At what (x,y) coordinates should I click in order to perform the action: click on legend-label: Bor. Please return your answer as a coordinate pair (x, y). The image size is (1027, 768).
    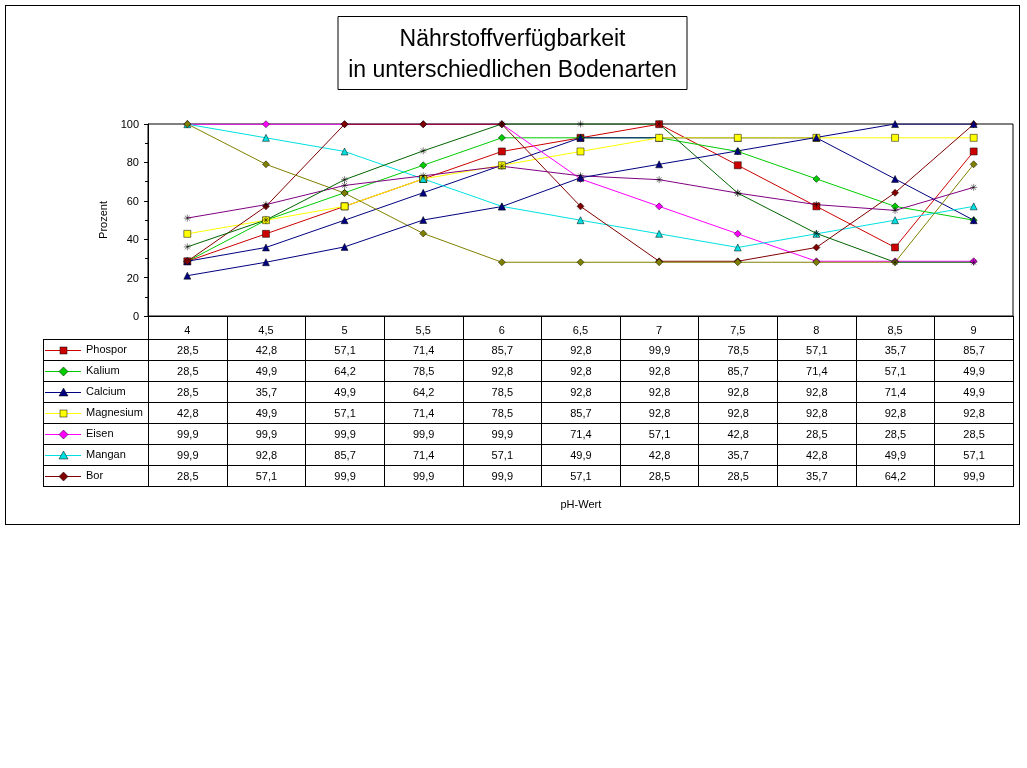
    Looking at the image, I should click on (95, 474).